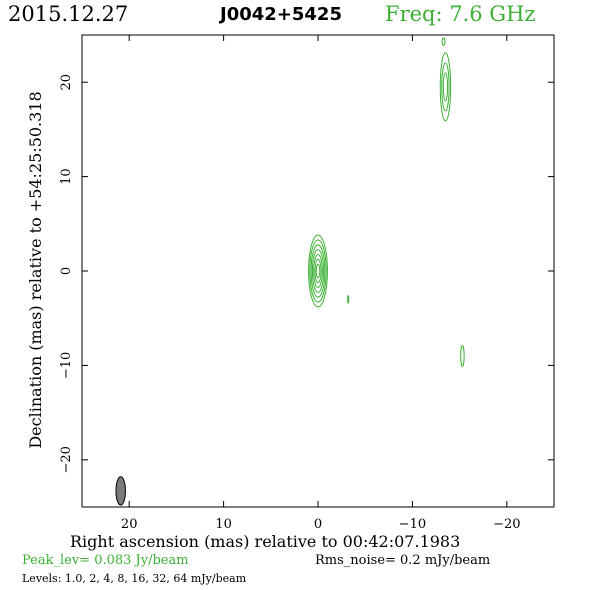  Describe the element at coordinates (318, 524) in the screenshot. I see `x-tick-label: 0` at that location.